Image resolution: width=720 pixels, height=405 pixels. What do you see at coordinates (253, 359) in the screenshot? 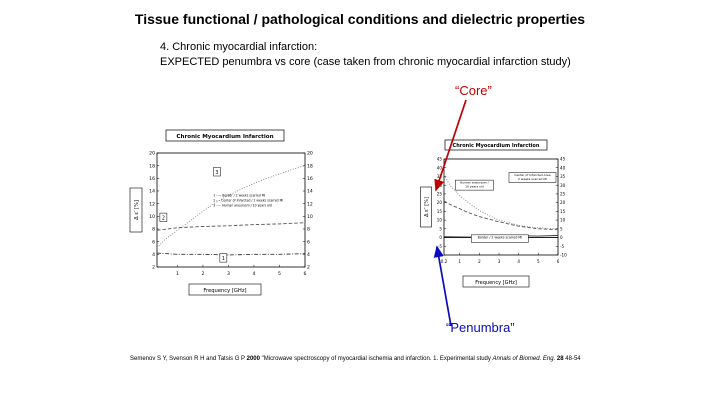
I see `citation-year: 2000` at bounding box center [253, 359].